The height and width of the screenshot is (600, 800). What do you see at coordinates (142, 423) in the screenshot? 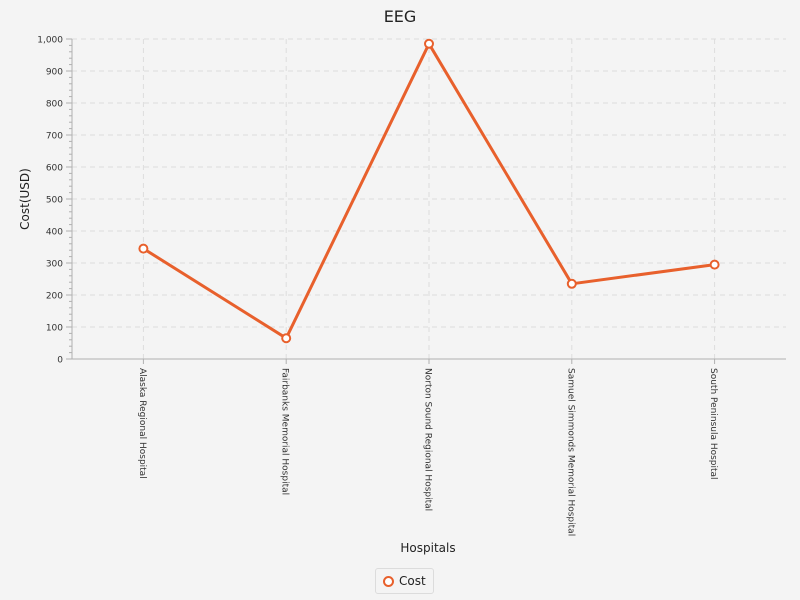
I see `x-tick-label: Alaska Regional Hospital` at bounding box center [142, 423].